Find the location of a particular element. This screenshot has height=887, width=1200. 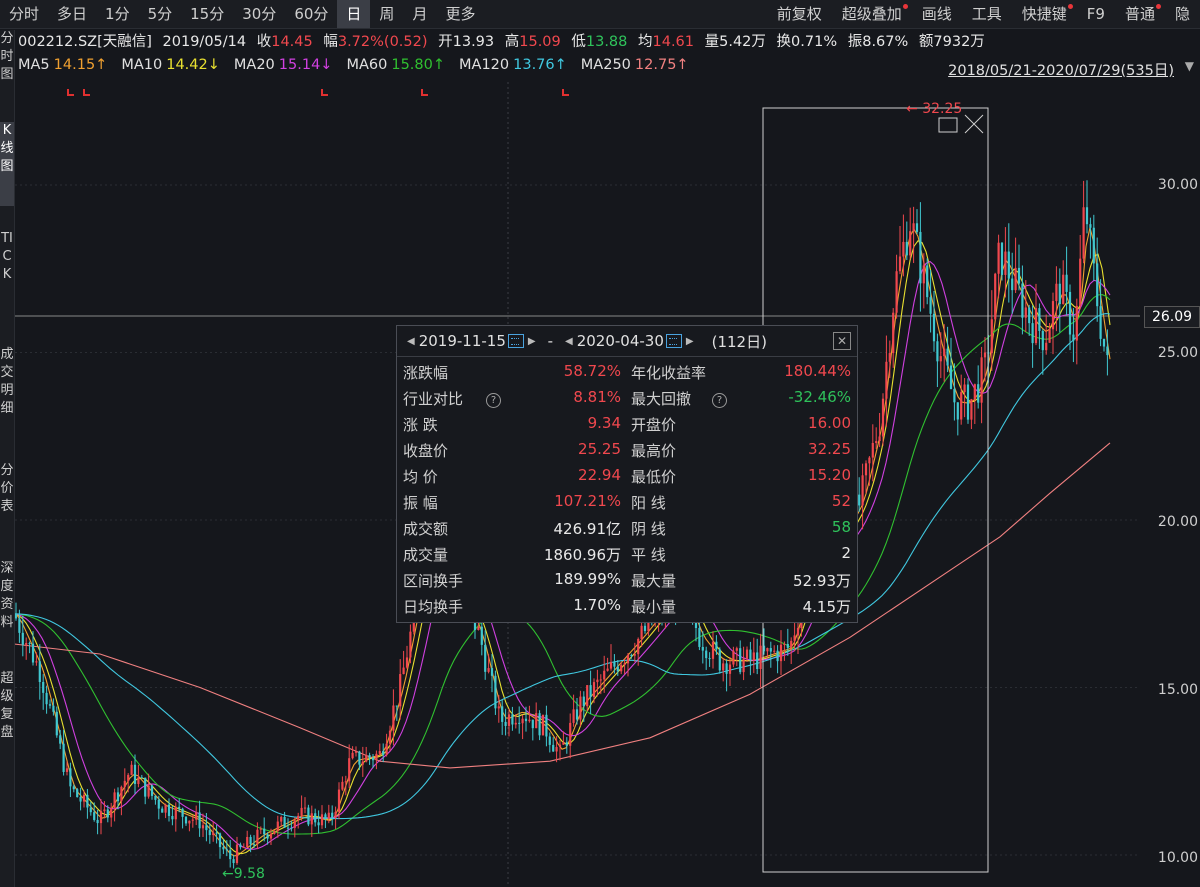

toolbar-button-label: 普通 is located at coordinates (1139, 14).